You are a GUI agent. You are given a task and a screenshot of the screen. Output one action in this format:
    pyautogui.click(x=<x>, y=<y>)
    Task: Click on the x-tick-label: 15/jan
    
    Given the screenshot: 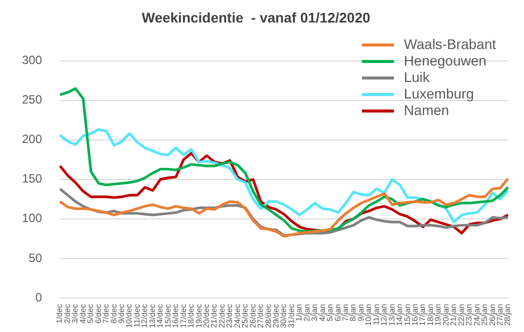 What is the action you would take?
    pyautogui.click(x=407, y=315)
    